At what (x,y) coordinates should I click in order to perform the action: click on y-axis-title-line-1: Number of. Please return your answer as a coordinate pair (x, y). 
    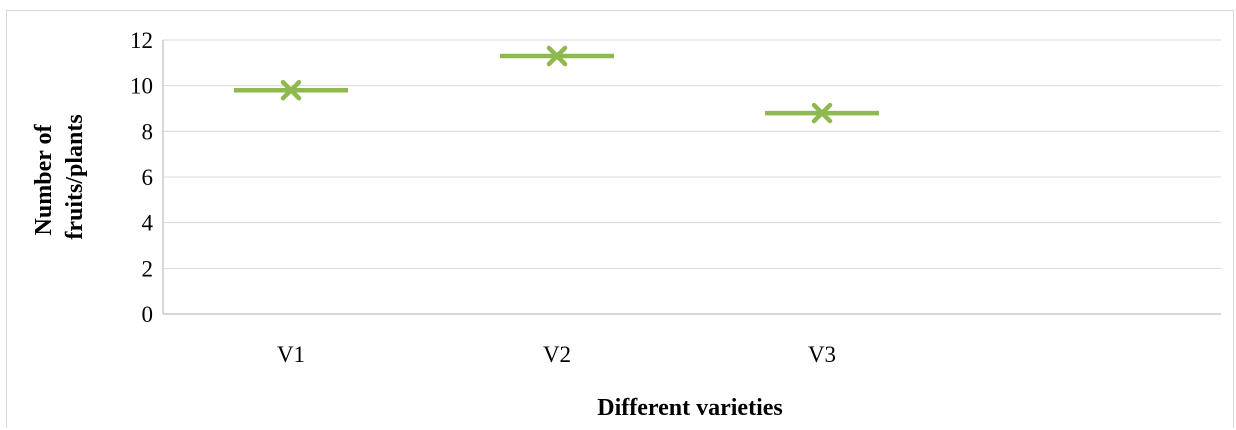
    Looking at the image, I should click on (44, 180).